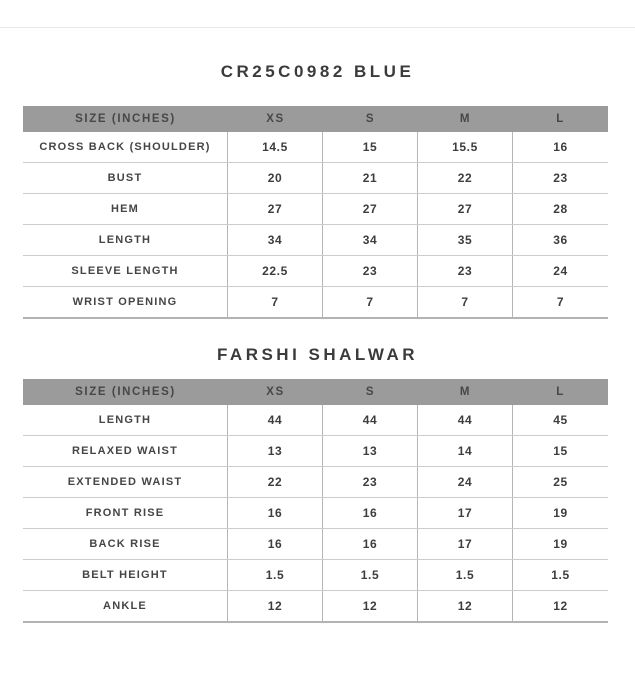 This screenshot has height=673, width=635. I want to click on measurement-label: BELT HEIGHT, so click(125, 575).